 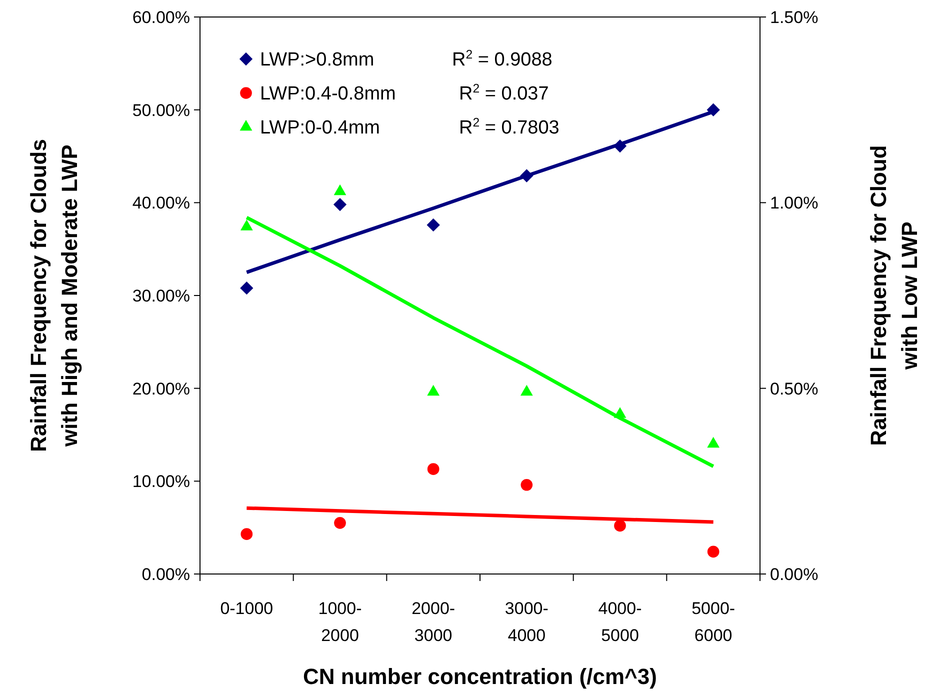 I want to click on y-tick-label: 40.00%, so click(x=161, y=203).